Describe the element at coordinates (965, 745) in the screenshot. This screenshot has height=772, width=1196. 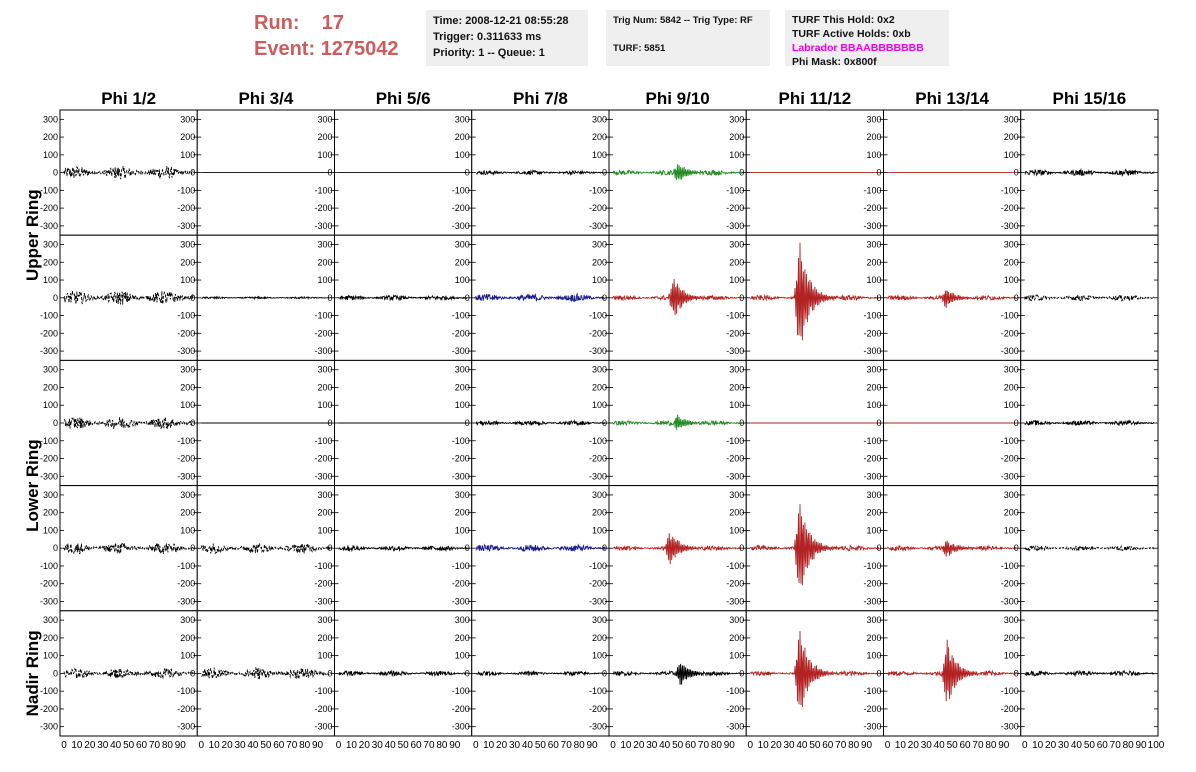
I see `x-tick-label: 60` at that location.